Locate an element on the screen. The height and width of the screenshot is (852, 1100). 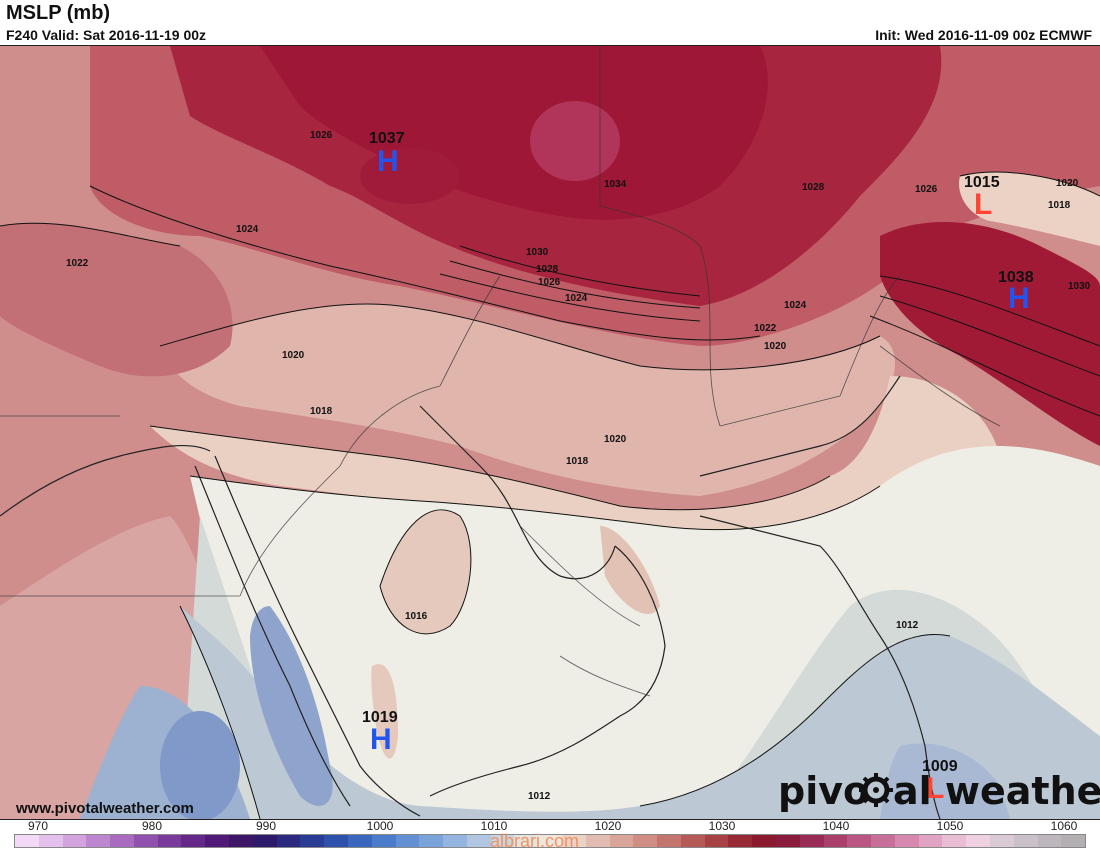
pressure-center-value: 1038 is located at coordinates (1016, 277).